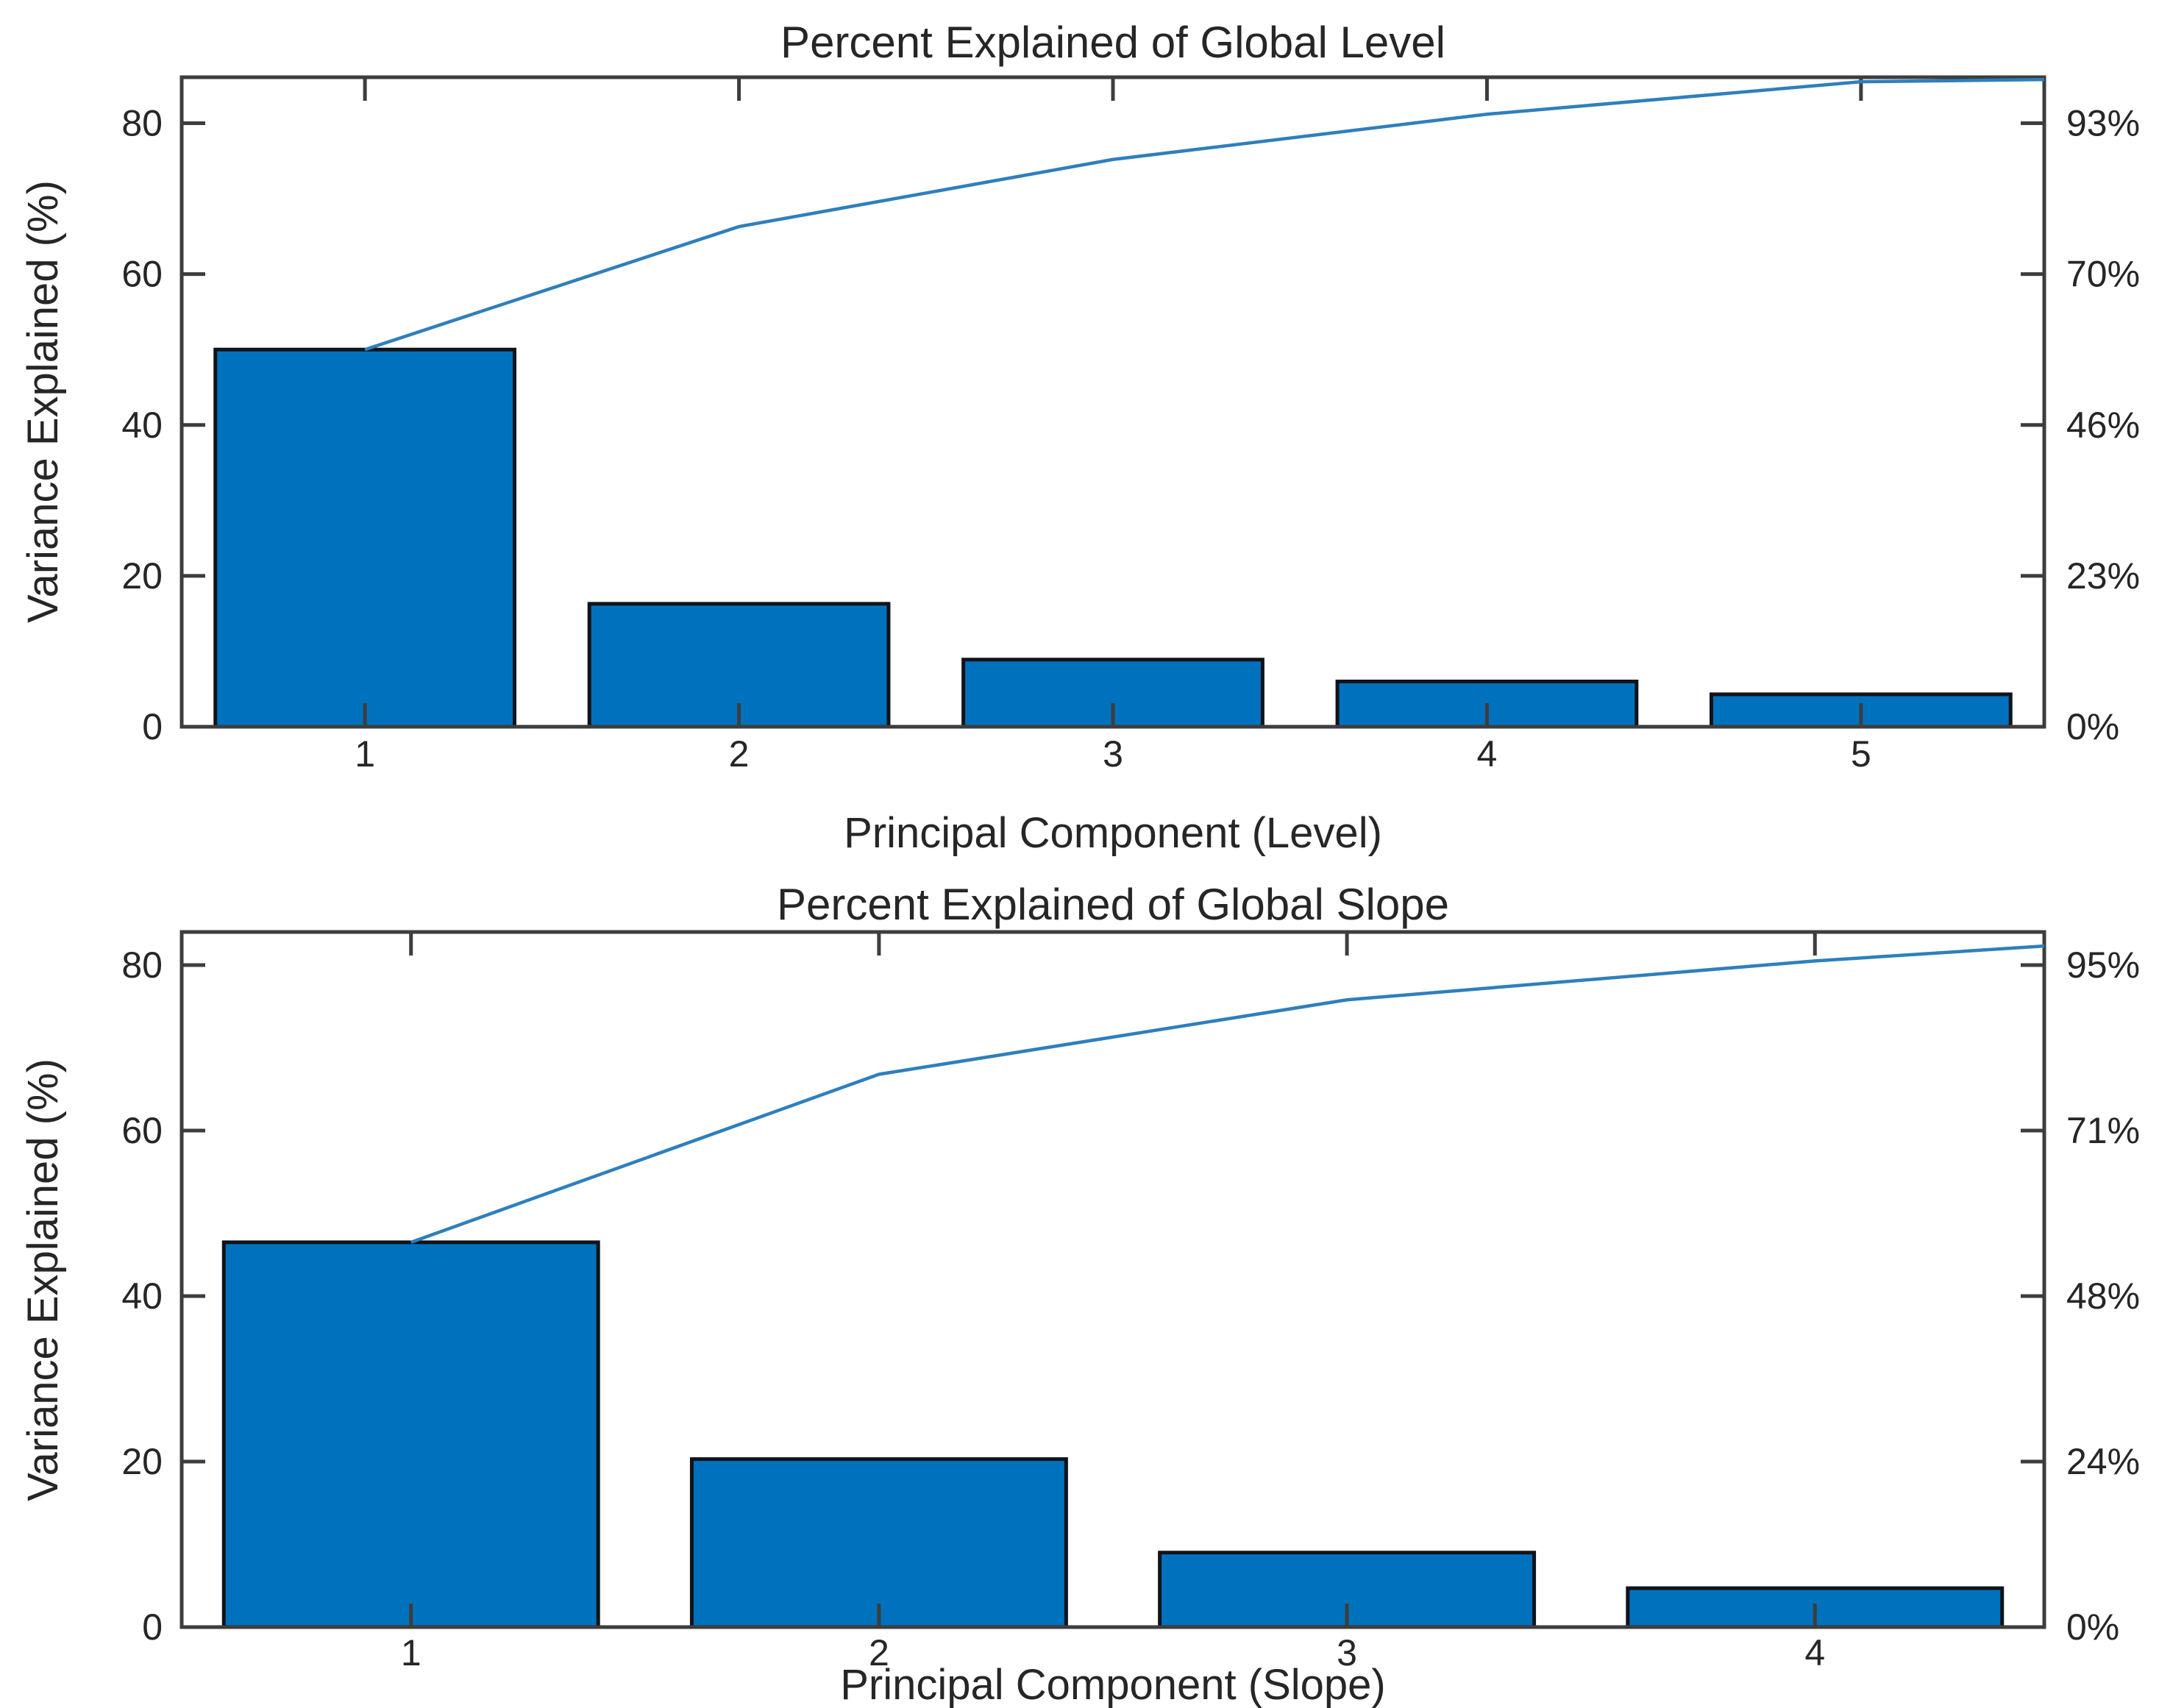  What do you see at coordinates (2103, 1130) in the screenshot?
I see `right-tick-label: 71%` at bounding box center [2103, 1130].